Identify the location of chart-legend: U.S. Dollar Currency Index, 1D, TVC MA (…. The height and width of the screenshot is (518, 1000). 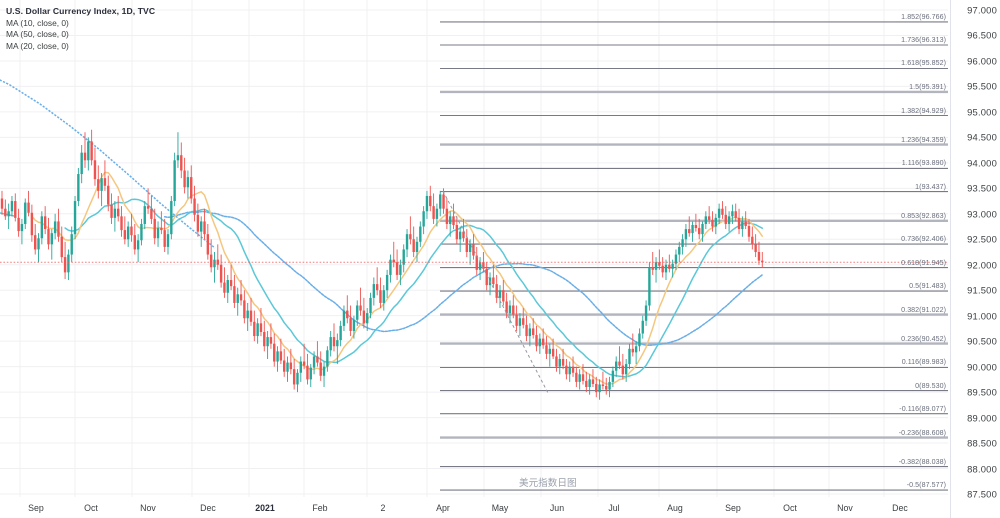
(80, 29).